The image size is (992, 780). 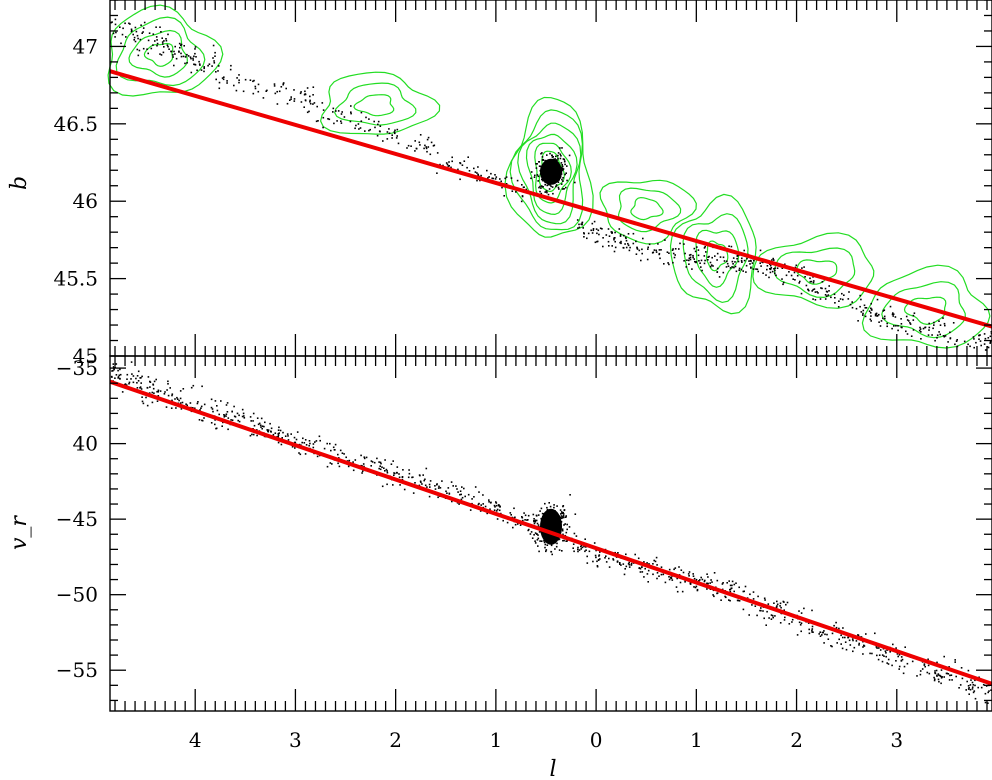 What do you see at coordinates (648, 212) in the screenshot?
I see `contour-line` at bounding box center [648, 212].